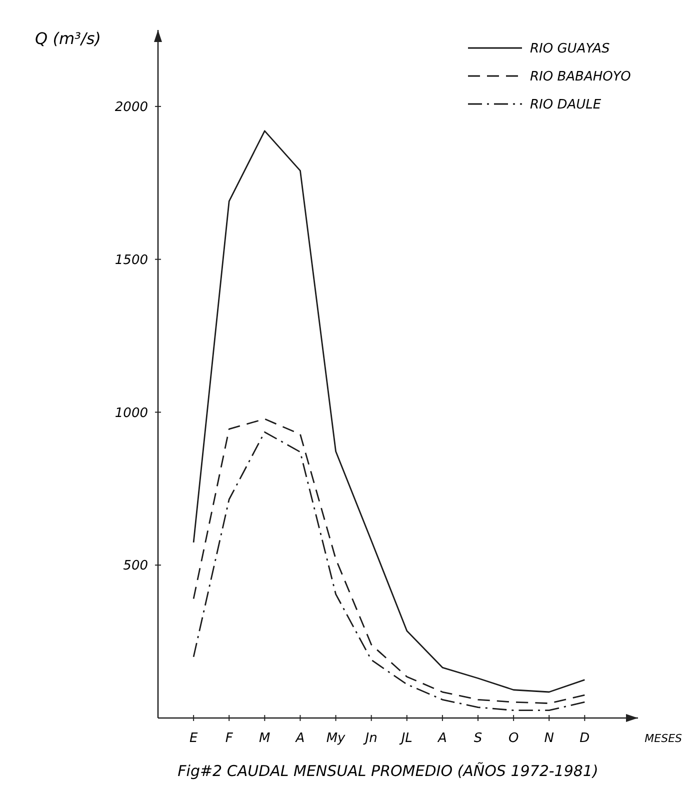 The height and width of the screenshot is (792, 696). Describe the element at coordinates (135, 566) in the screenshot. I see `y-tick-label: 500` at that location.